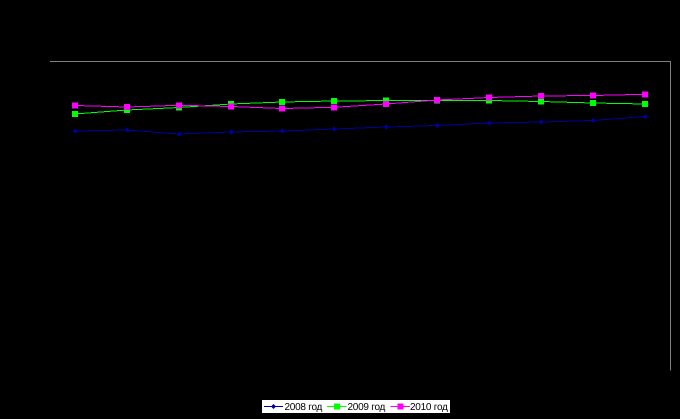  What do you see at coordinates (429, 407) in the screenshot?
I see `svg-text: 2010 год` at bounding box center [429, 407].